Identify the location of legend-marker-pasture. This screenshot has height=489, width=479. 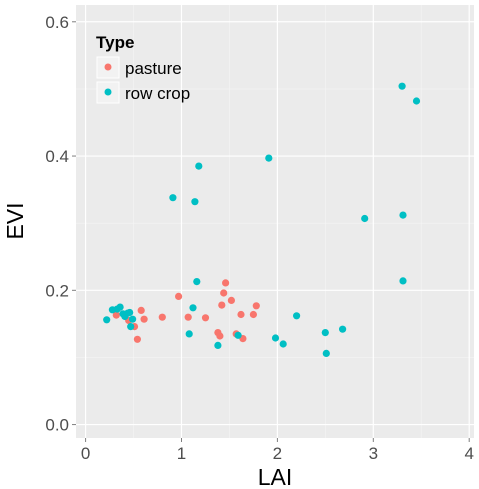
(108, 67).